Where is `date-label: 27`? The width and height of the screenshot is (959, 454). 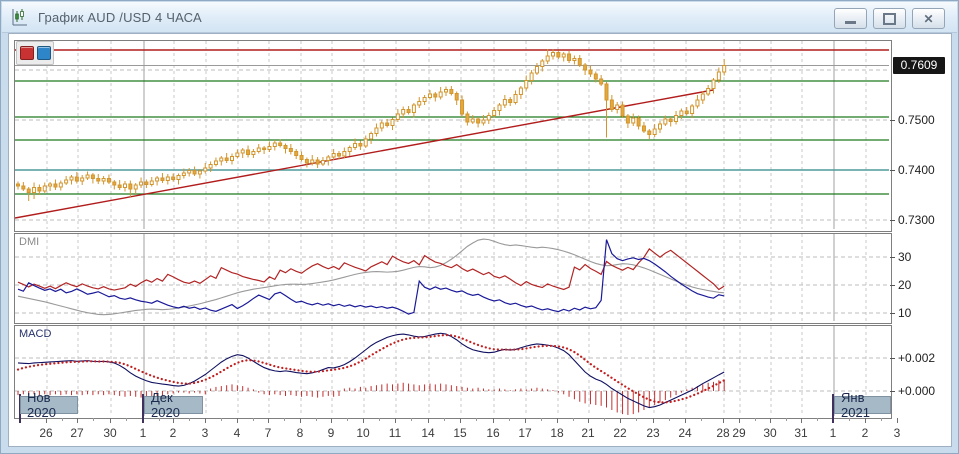
date-label: 27 is located at coordinates (77, 433).